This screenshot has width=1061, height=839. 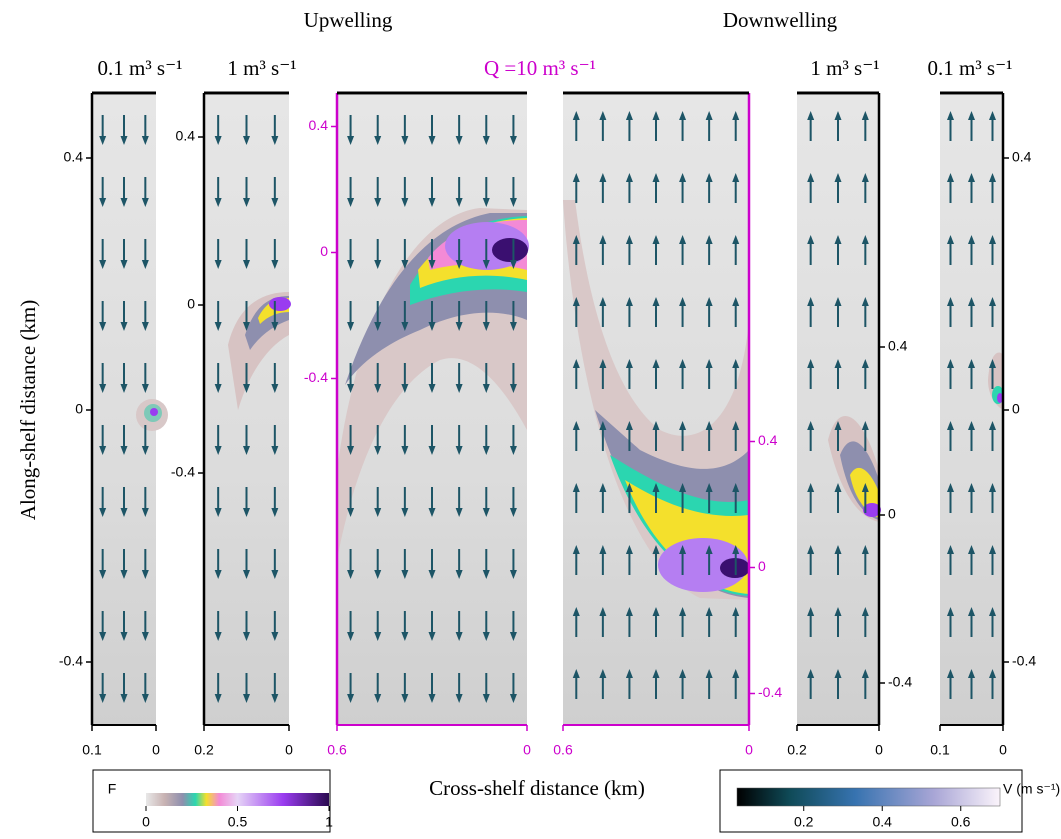 I want to click on colorbar, so click(x=237, y=799).